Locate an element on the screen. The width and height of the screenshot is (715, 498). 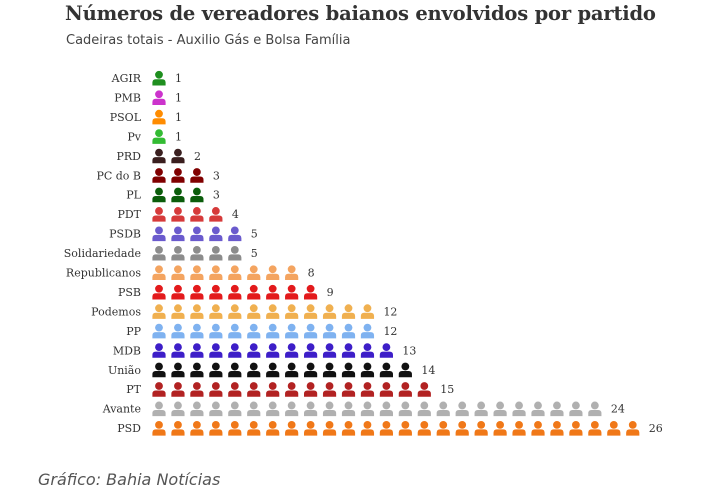
category-label: PT is located at coordinates (133, 389).